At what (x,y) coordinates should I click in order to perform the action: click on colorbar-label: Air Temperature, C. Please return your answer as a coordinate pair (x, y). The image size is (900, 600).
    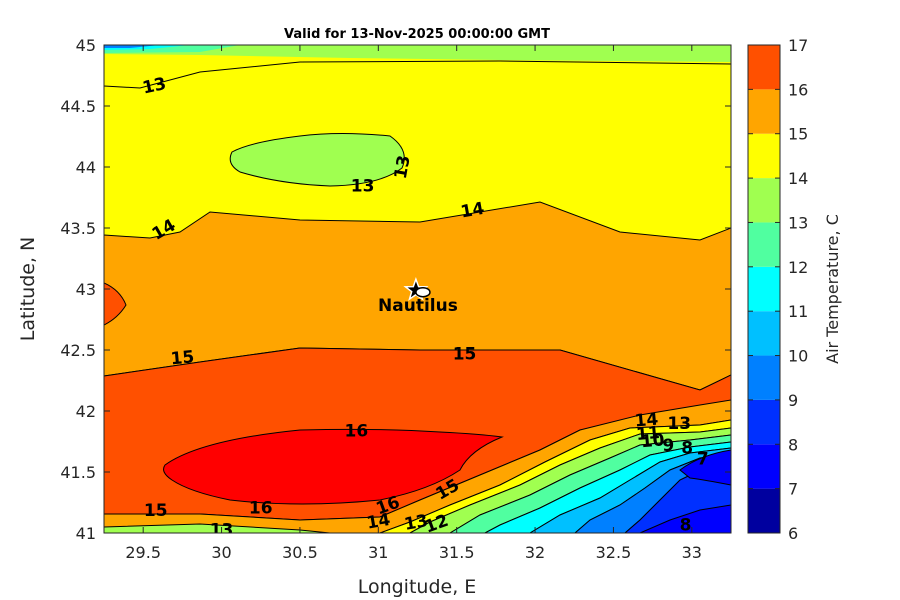
    Looking at the image, I should click on (832, 289).